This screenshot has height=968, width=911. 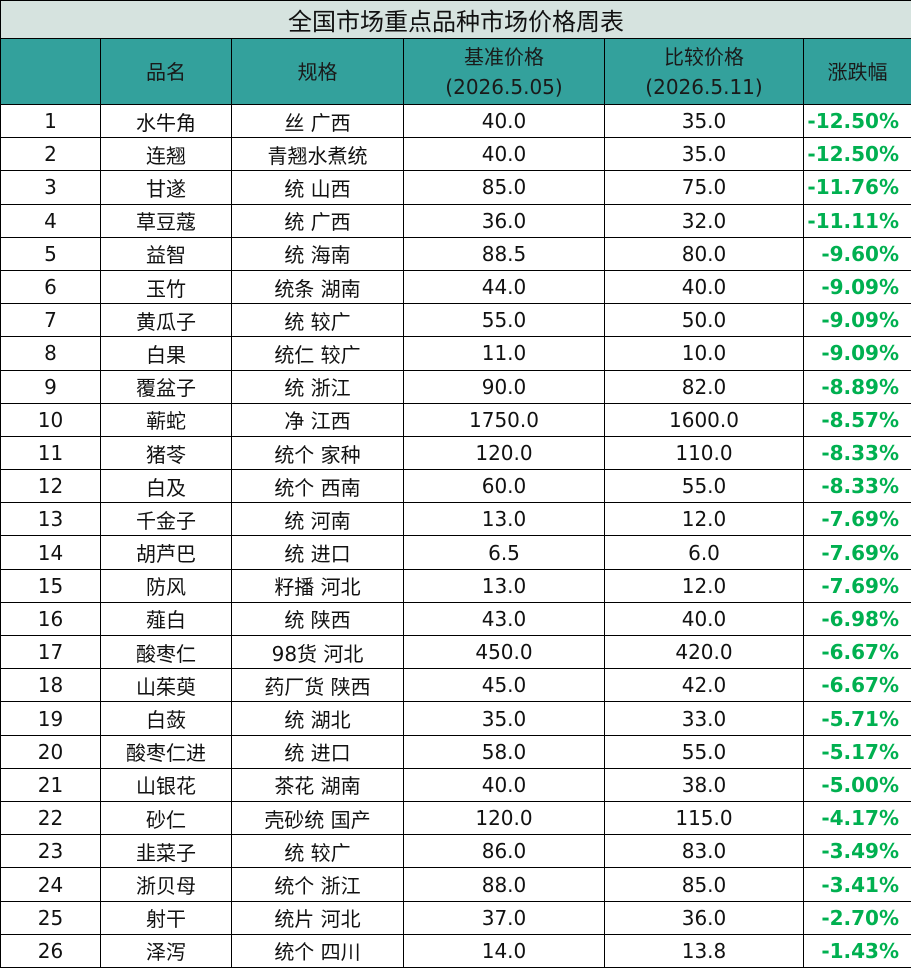 I want to click on item-spec: 药厂货 陕西, so click(x=318, y=686).